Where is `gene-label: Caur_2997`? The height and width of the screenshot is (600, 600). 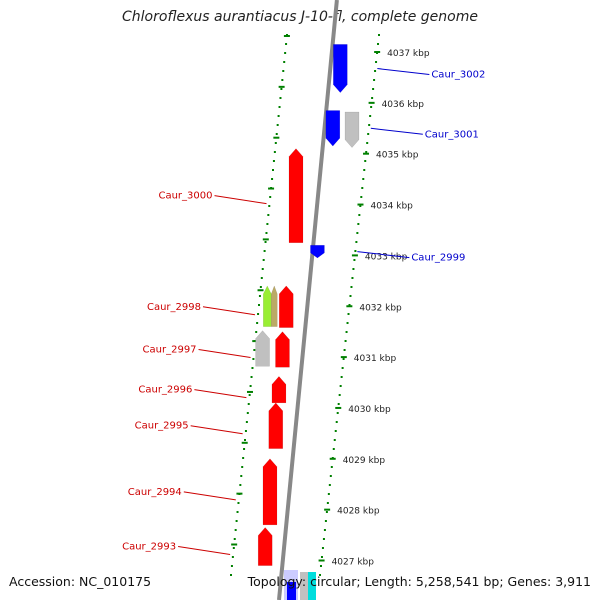 gene-label: Caur_2997 is located at coordinates (170, 349).